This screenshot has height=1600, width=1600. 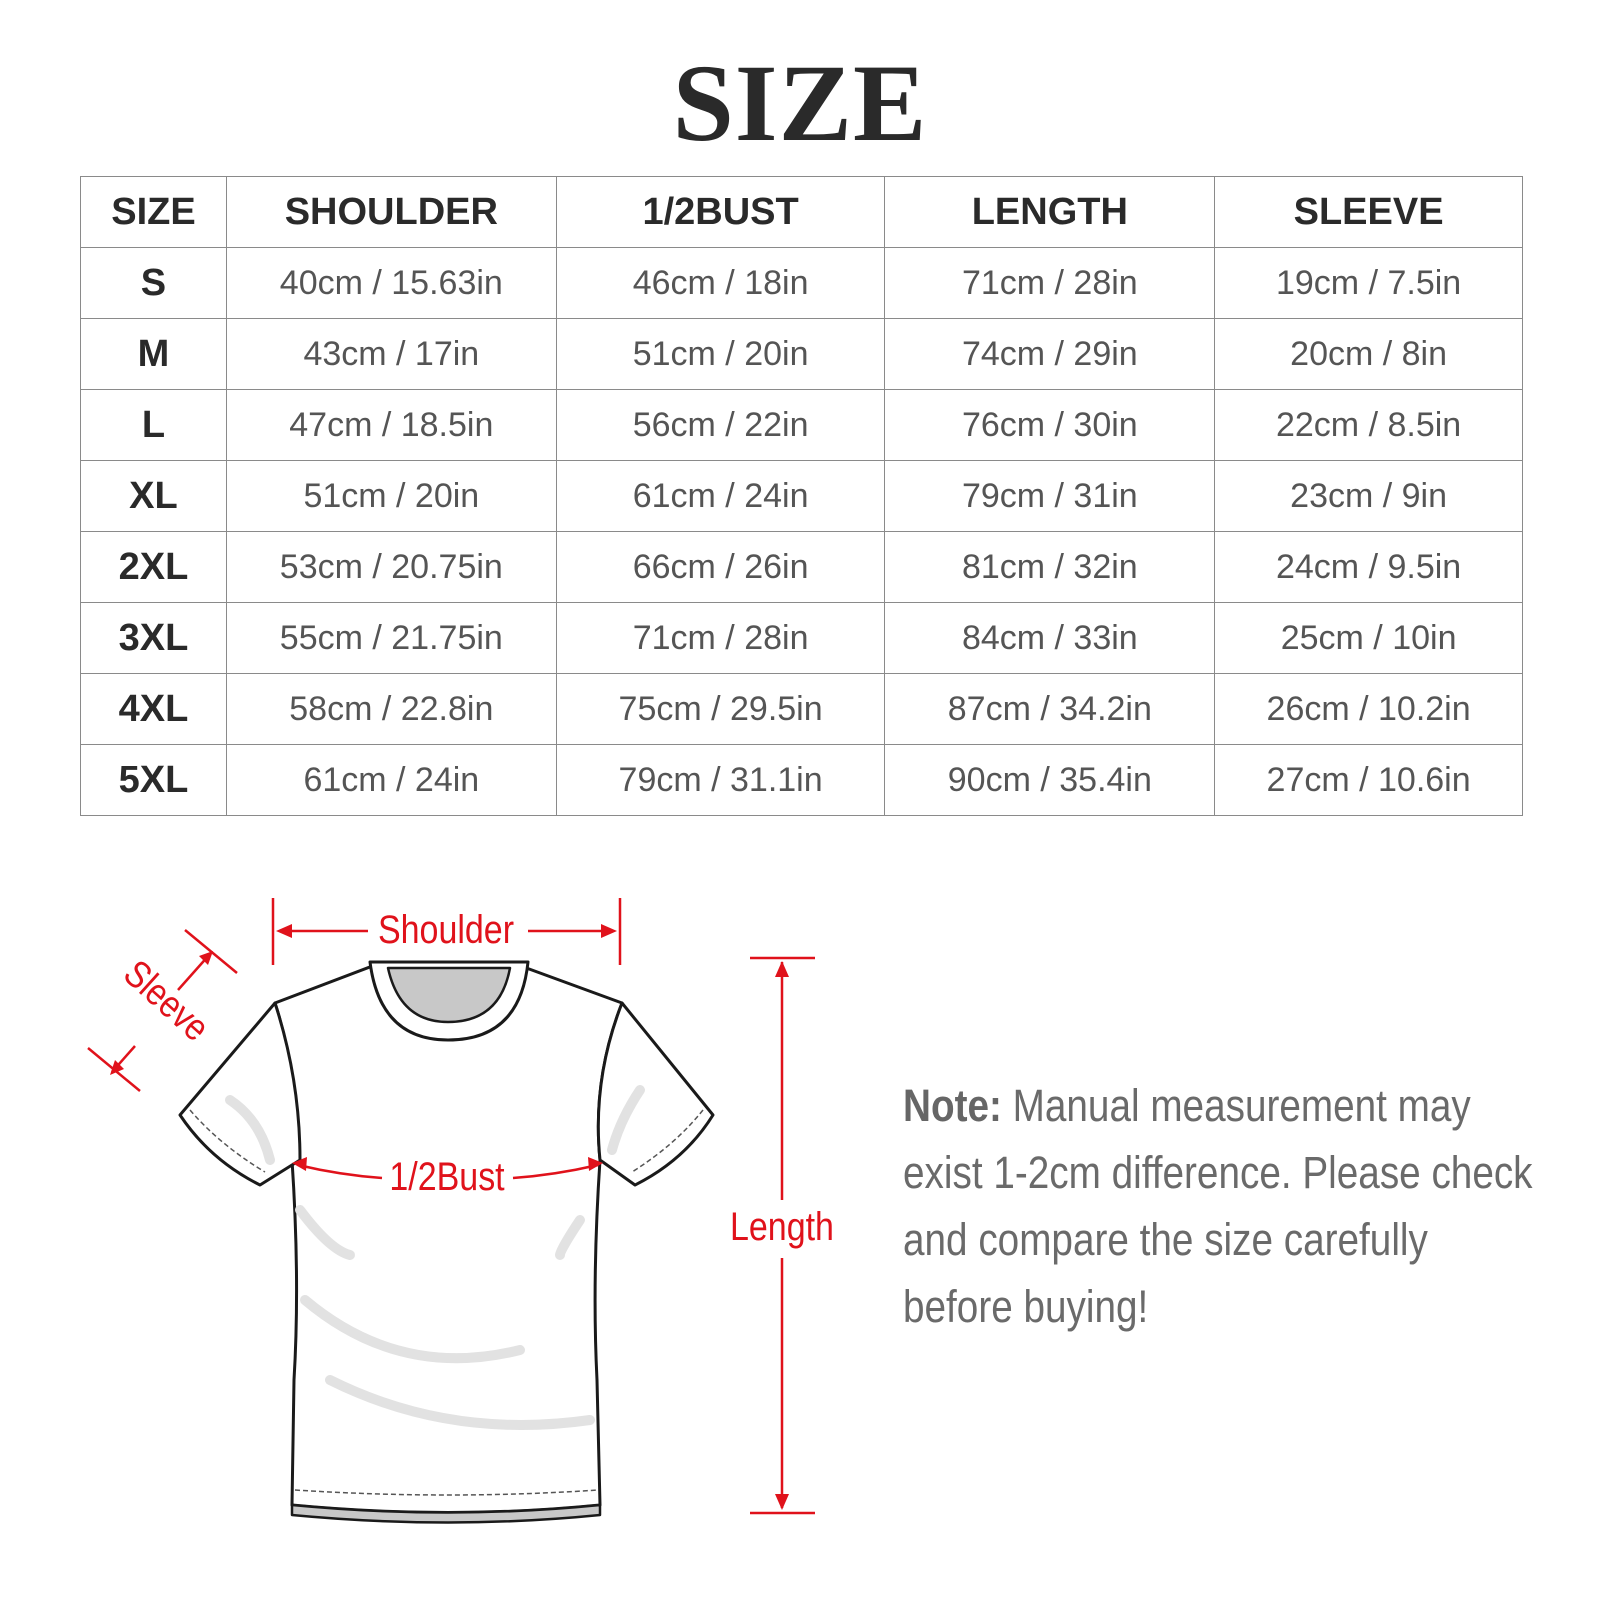 I want to click on size-cell: 4XL, so click(x=153, y=709).